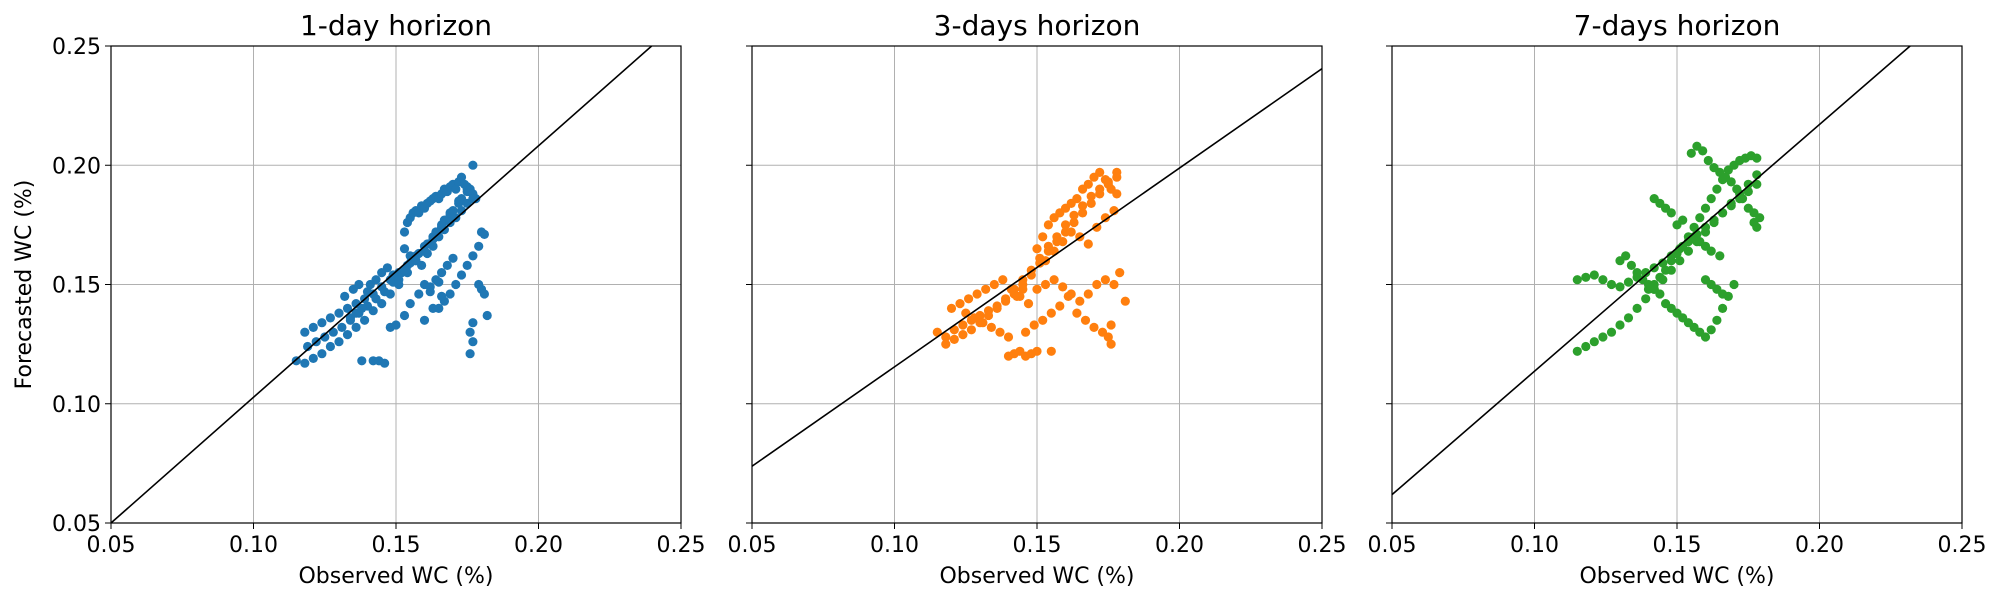 The image size is (2000, 600). Describe the element at coordinates (681, 545) in the screenshot. I see `x-tick-label: 0.25` at that location.